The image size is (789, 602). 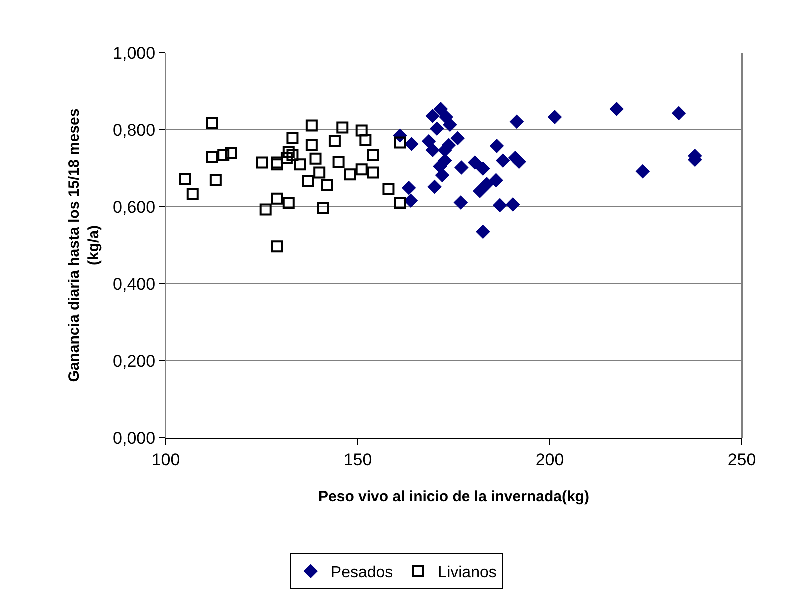 What do you see at coordinates (84, 245) in the screenshot?
I see `y-axis-title: Ganancia diaria hasta los 15/18 meses (kg/a)` at bounding box center [84, 245].